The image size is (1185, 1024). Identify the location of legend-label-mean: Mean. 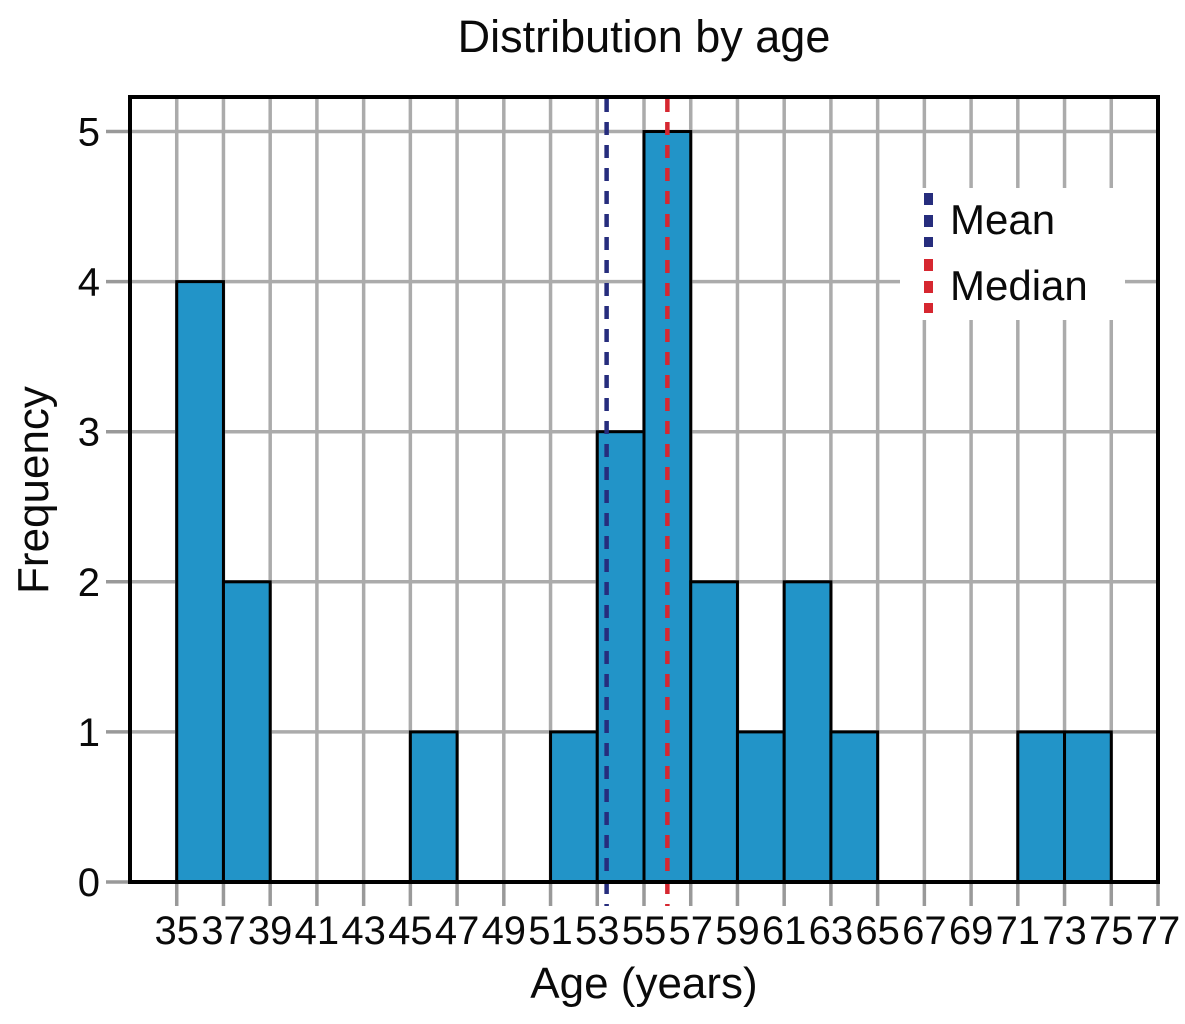
(1003, 219).